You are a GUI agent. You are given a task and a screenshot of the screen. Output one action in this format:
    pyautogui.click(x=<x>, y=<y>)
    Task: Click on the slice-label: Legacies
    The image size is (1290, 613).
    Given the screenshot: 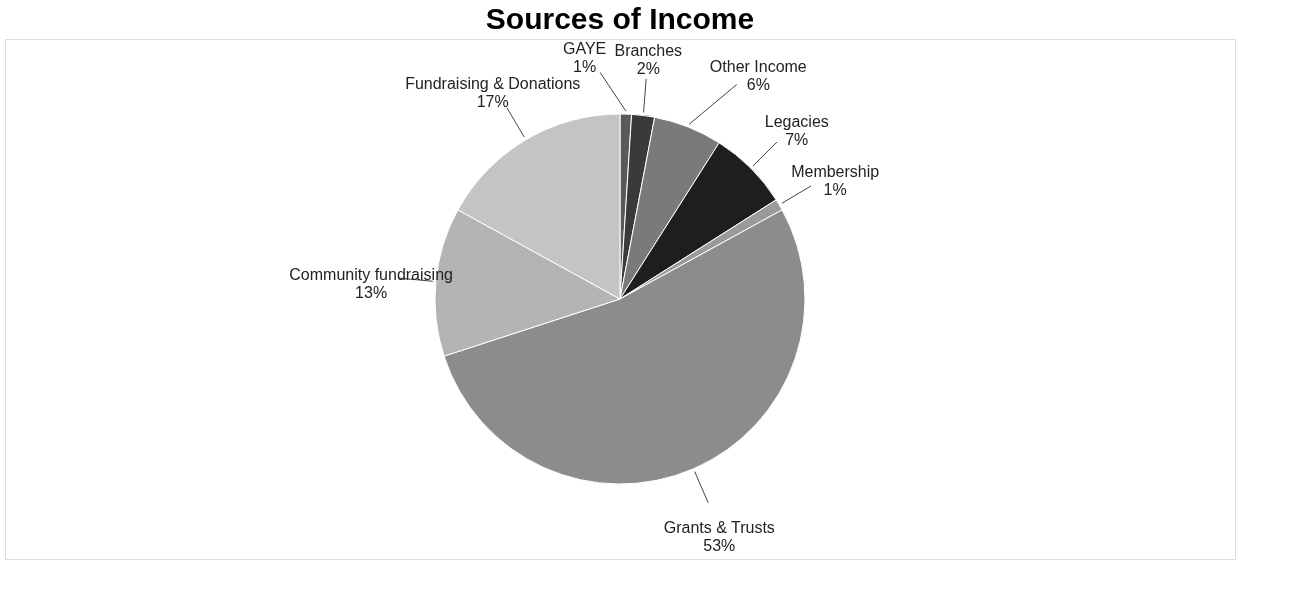 What is the action you would take?
    pyautogui.click(x=796, y=122)
    